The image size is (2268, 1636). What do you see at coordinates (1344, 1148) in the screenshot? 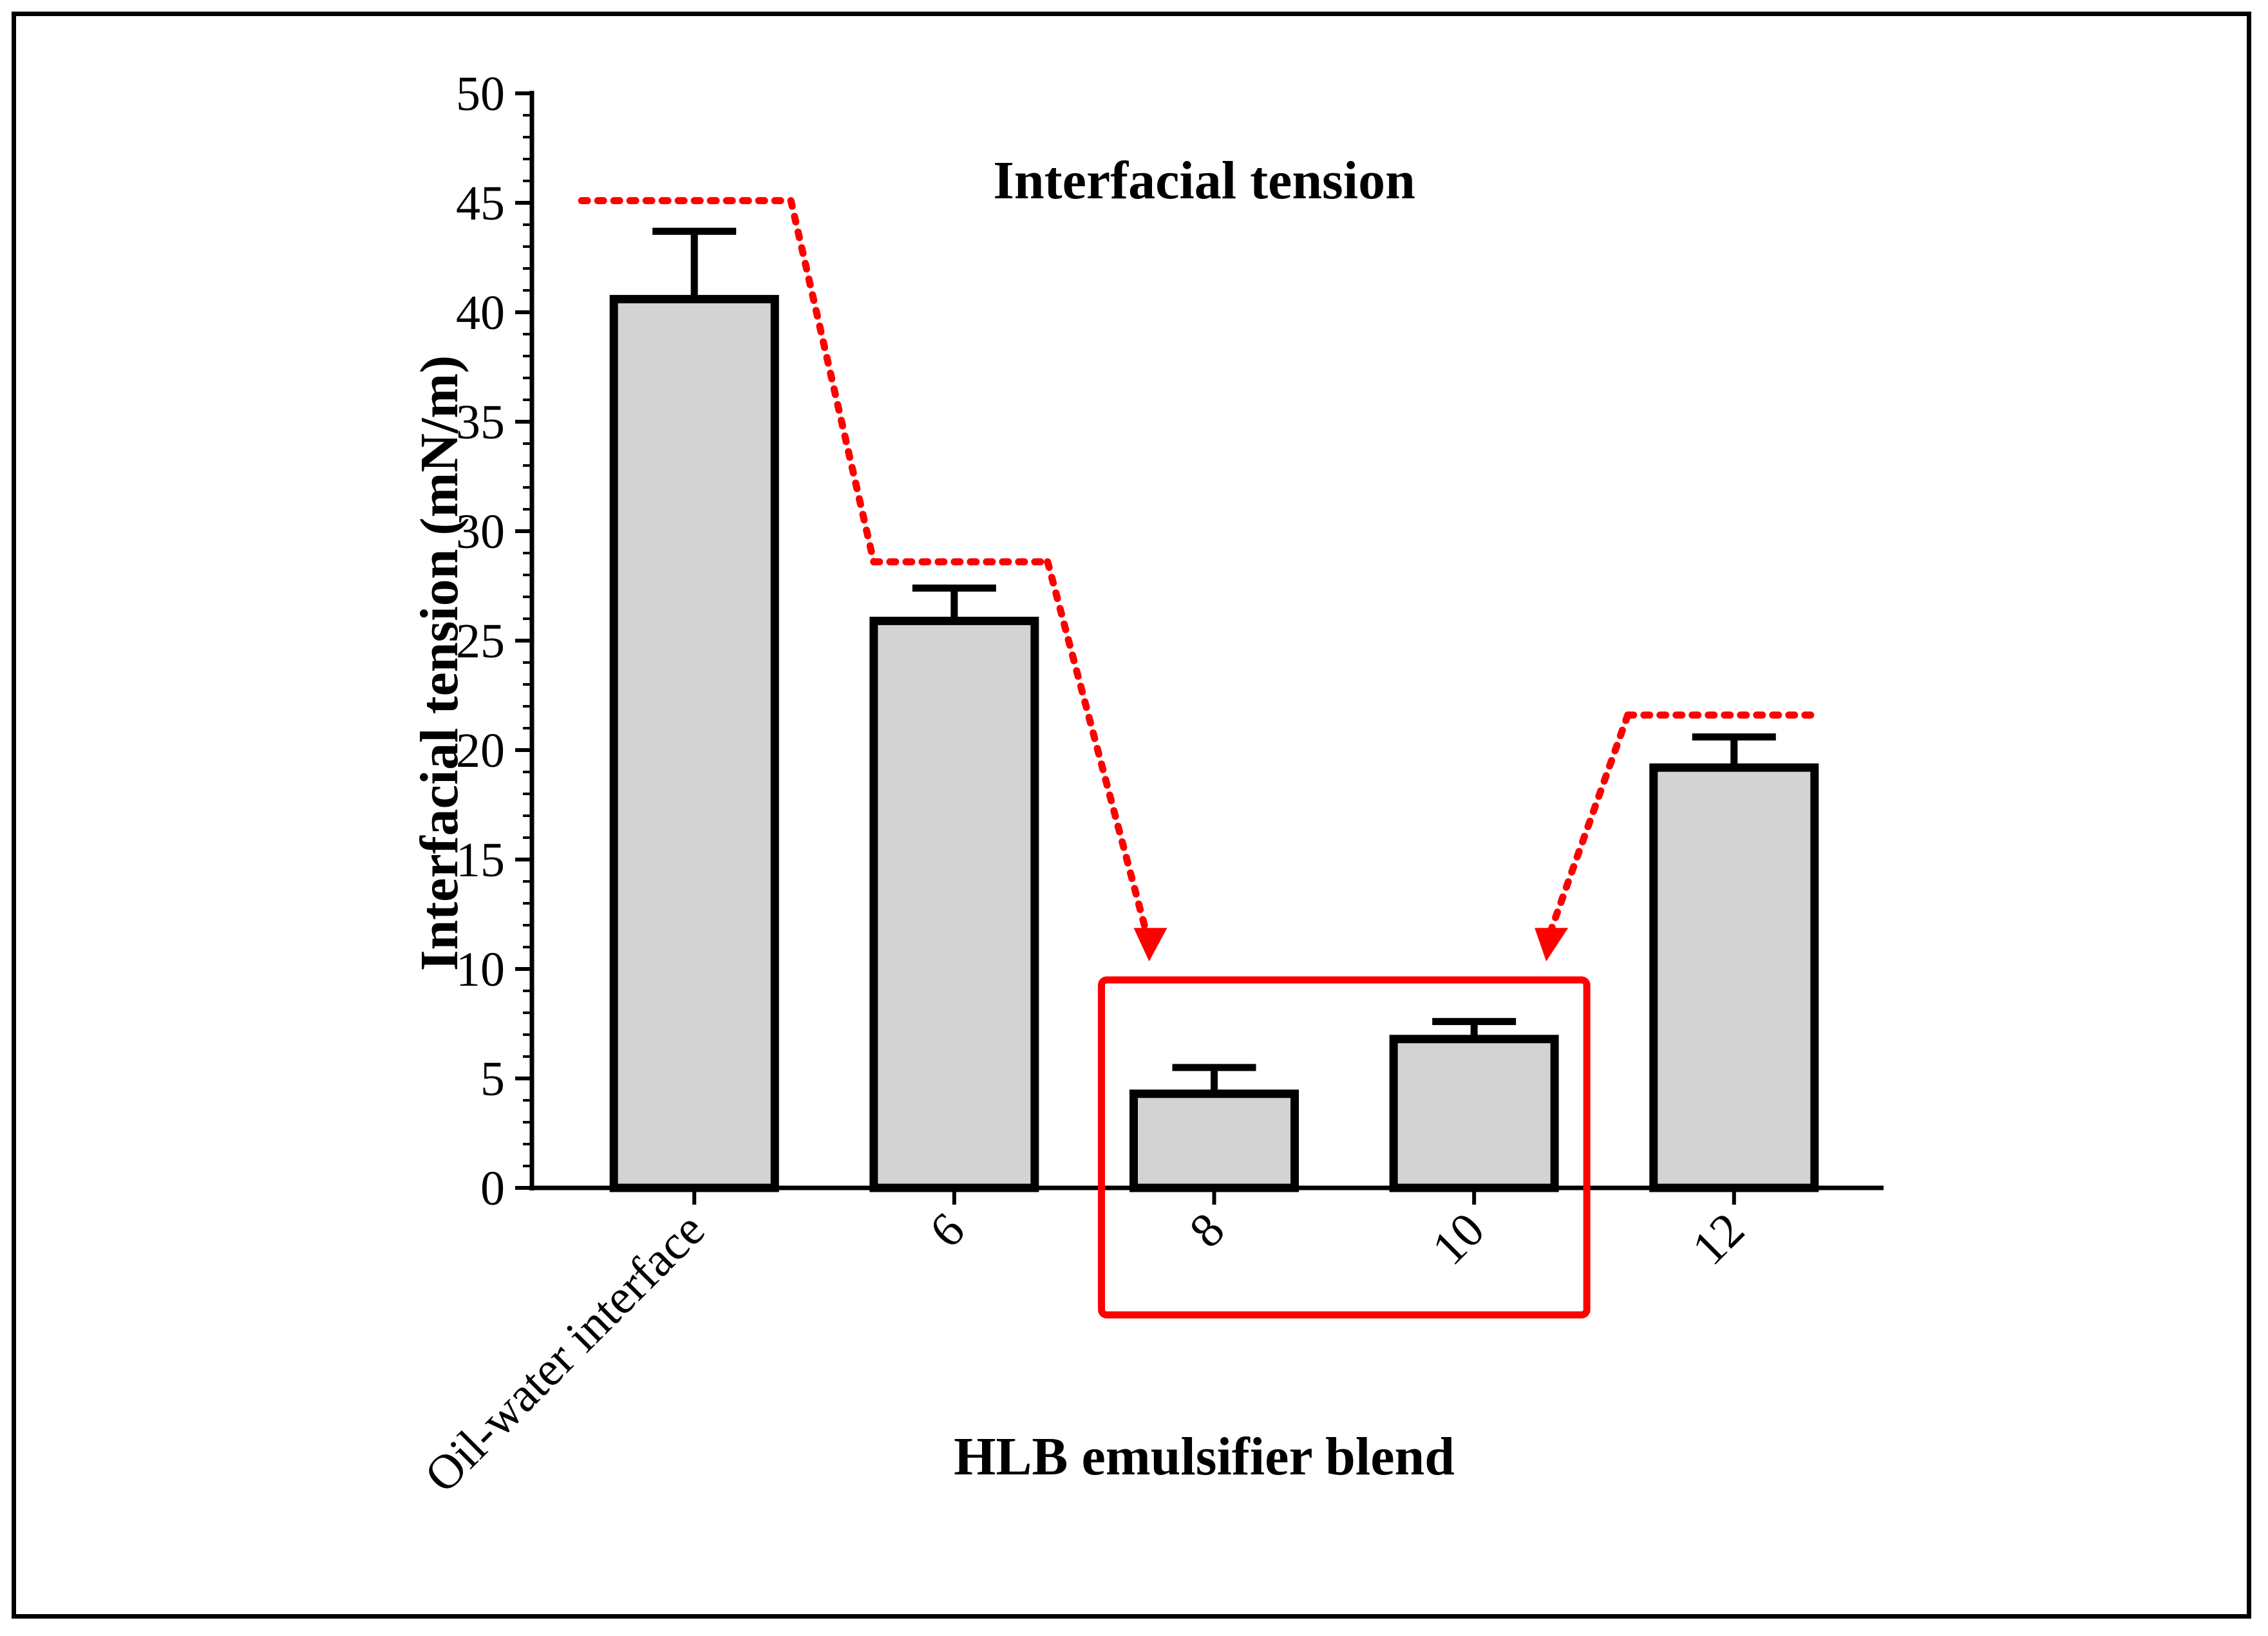
I see `highlight-box` at bounding box center [1344, 1148].